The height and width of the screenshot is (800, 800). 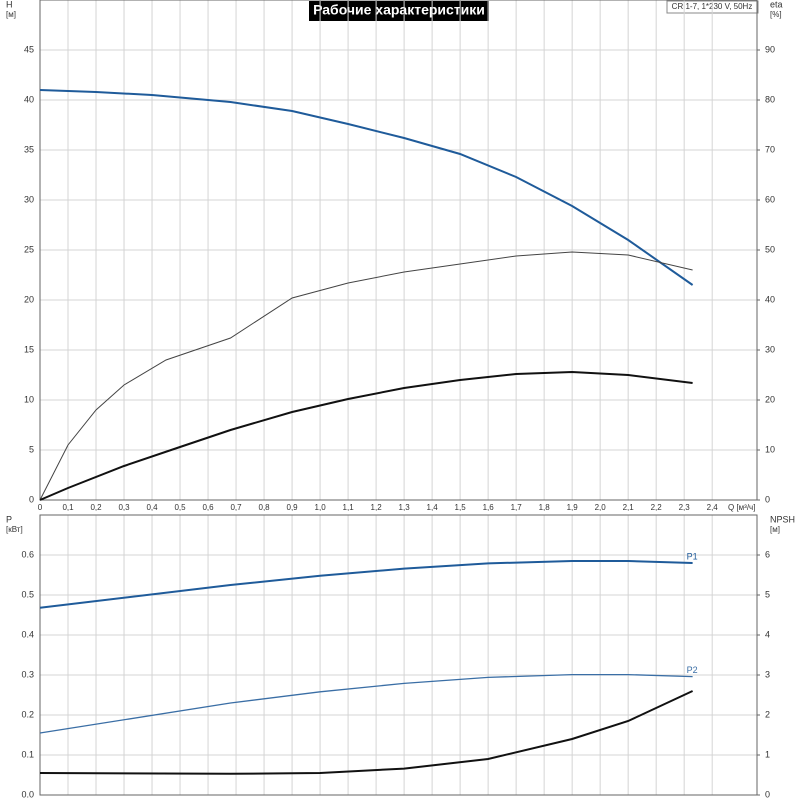 I want to click on x-tick-label: 2,3, so click(x=685, y=507).